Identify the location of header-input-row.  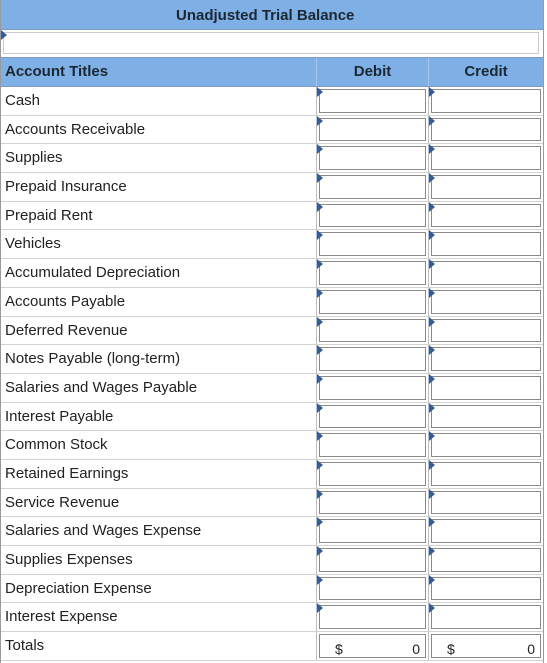
(272, 44).